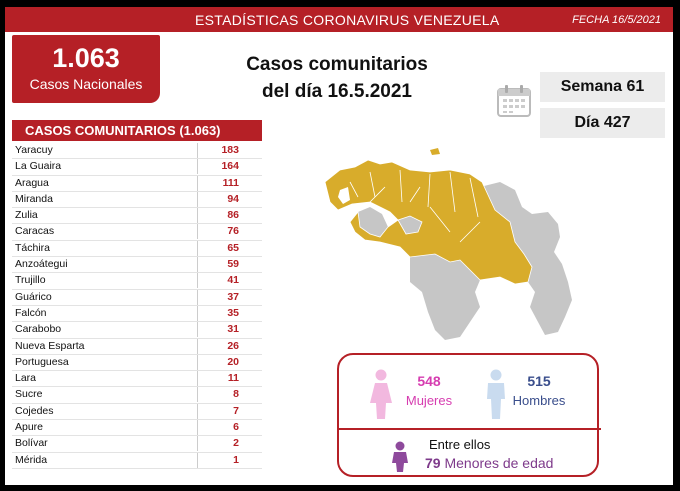  What do you see at coordinates (41, 264) in the screenshot?
I see `state-name: Anzoátegui` at bounding box center [41, 264].